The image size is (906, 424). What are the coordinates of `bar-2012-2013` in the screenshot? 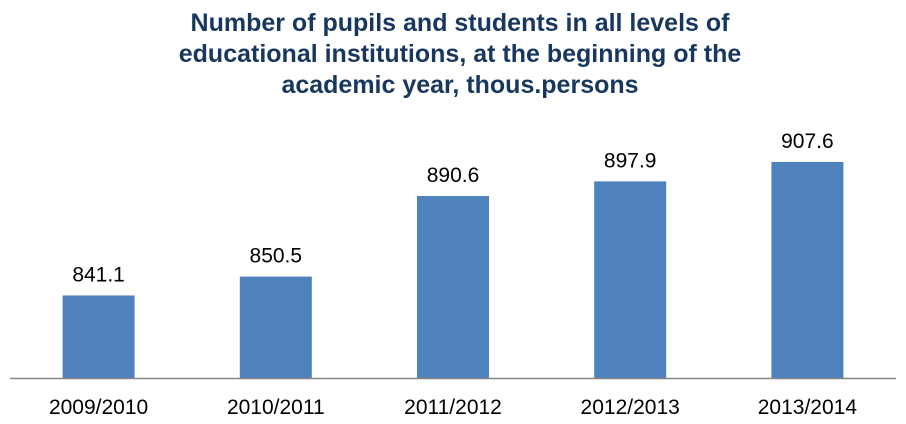 It's located at (630, 279).